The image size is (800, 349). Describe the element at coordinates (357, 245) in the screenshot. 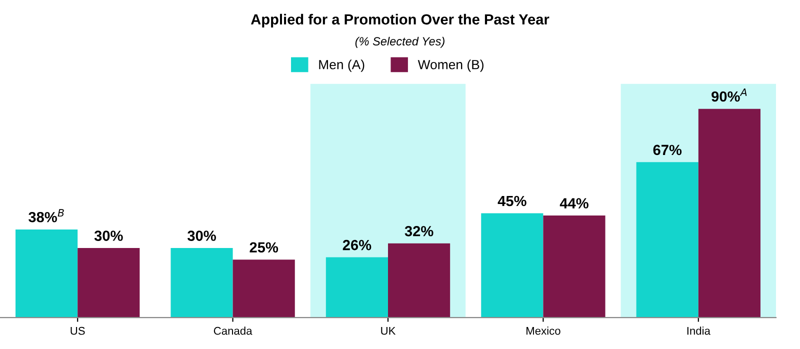

I see `data-label: 26%` at that location.